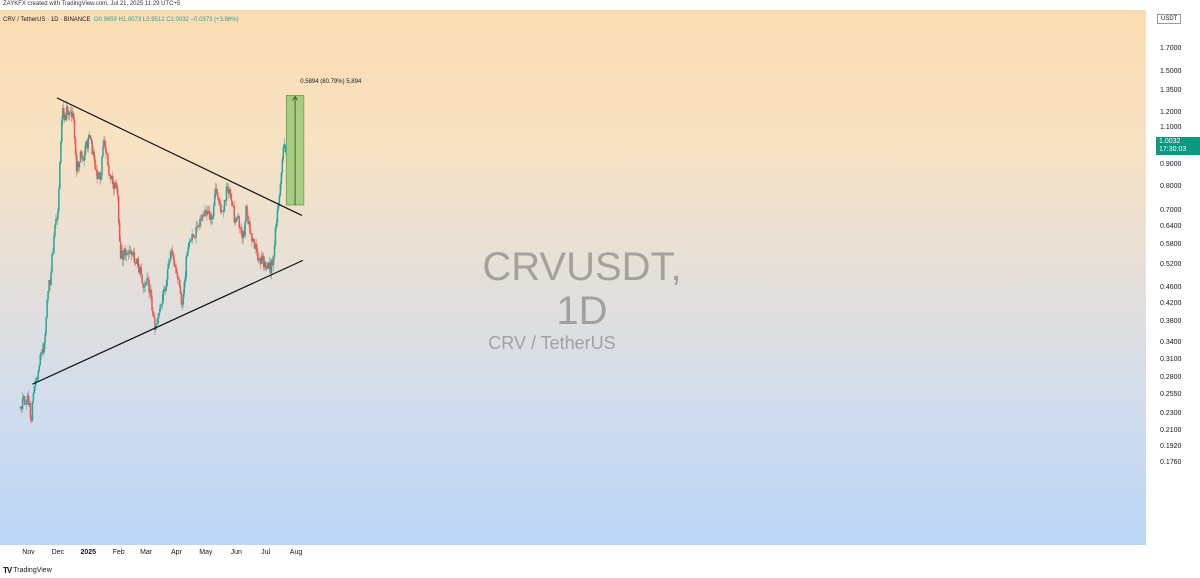 This screenshot has width=1200, height=578. What do you see at coordinates (1173, 277) in the screenshot?
I see `price-axis` at bounding box center [1173, 277].